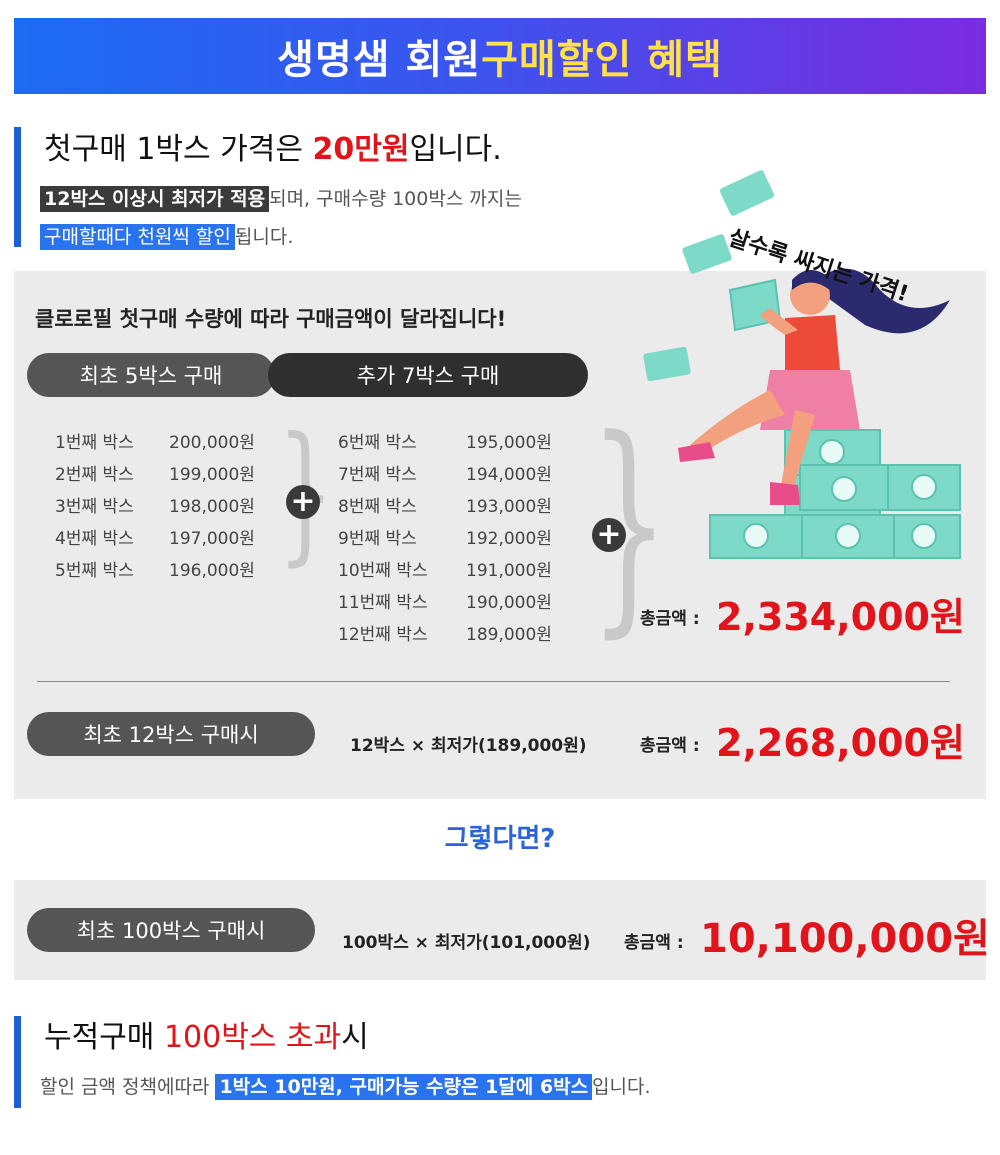  What do you see at coordinates (445, 632) in the screenshot?
I see `box-price-row: 12번째 박스 189,000원` at bounding box center [445, 632].